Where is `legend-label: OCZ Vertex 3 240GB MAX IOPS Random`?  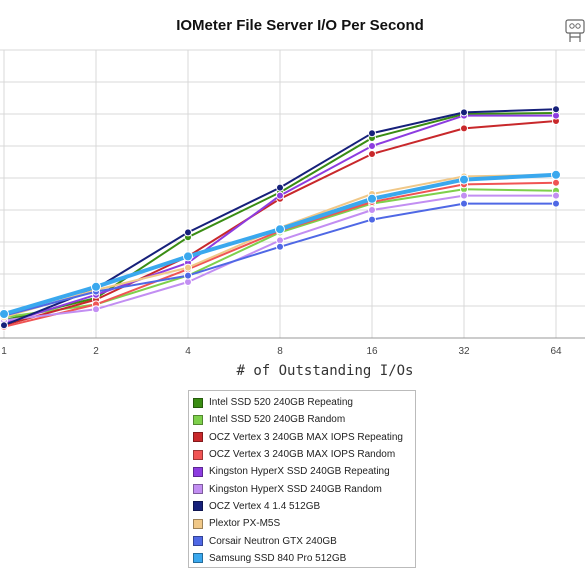 legend-label: OCZ Vertex 3 240GB MAX IOPS Random is located at coordinates (302, 455).